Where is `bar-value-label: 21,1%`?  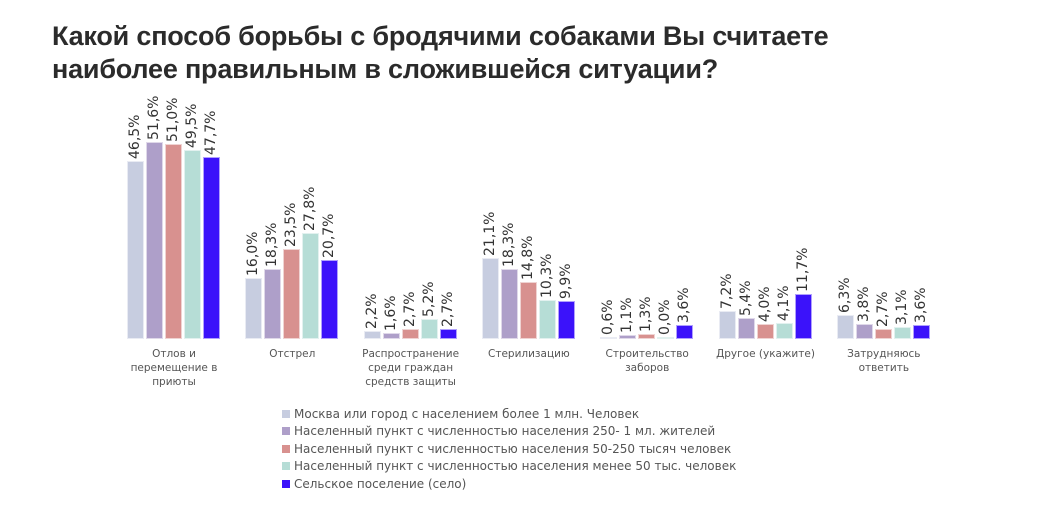 bar-value-label: 21,1% is located at coordinates (489, 234).